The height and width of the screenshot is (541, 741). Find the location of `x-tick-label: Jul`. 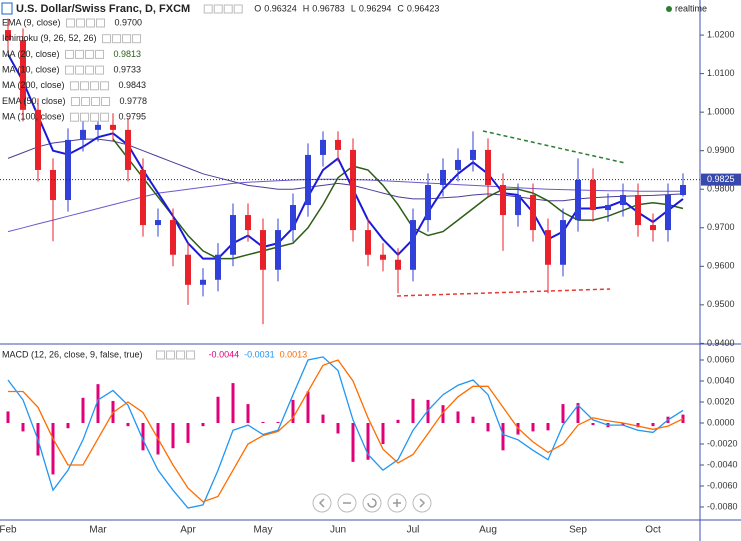

x-tick-label: Jul is located at coordinates (413, 530).